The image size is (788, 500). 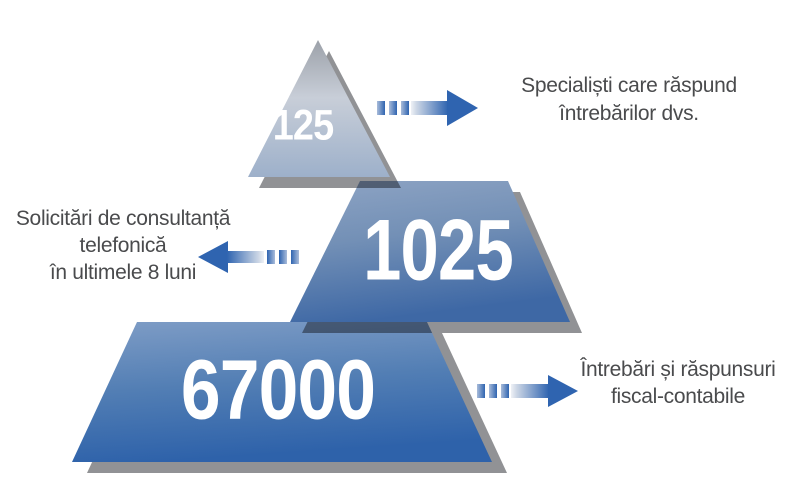 I want to click on arrow-right-top-icon, so click(x=427, y=108).